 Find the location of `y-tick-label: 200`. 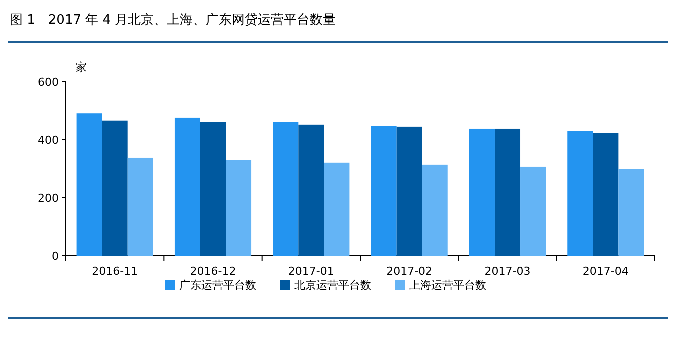

y-tick-label: 200 is located at coordinates (48, 198).